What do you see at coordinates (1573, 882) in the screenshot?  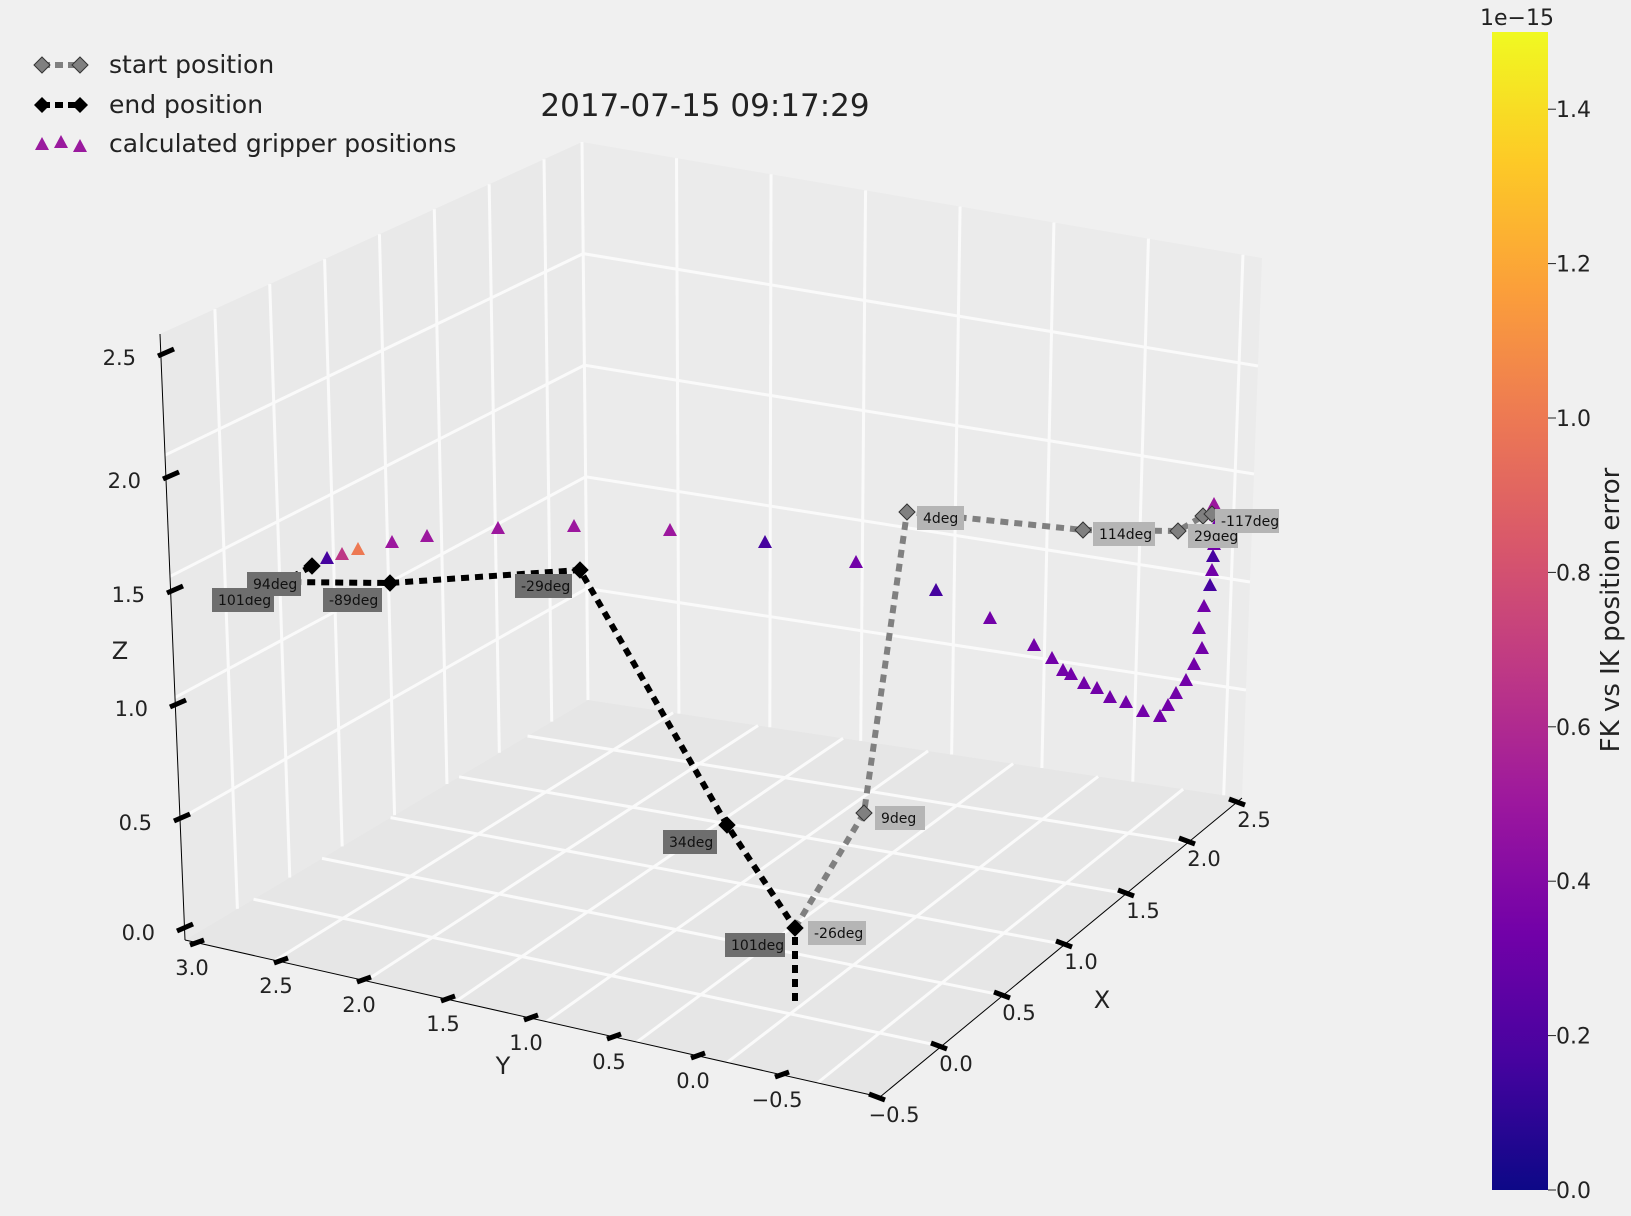 I see `colorbar-tick-label: 0.4` at bounding box center [1573, 882].